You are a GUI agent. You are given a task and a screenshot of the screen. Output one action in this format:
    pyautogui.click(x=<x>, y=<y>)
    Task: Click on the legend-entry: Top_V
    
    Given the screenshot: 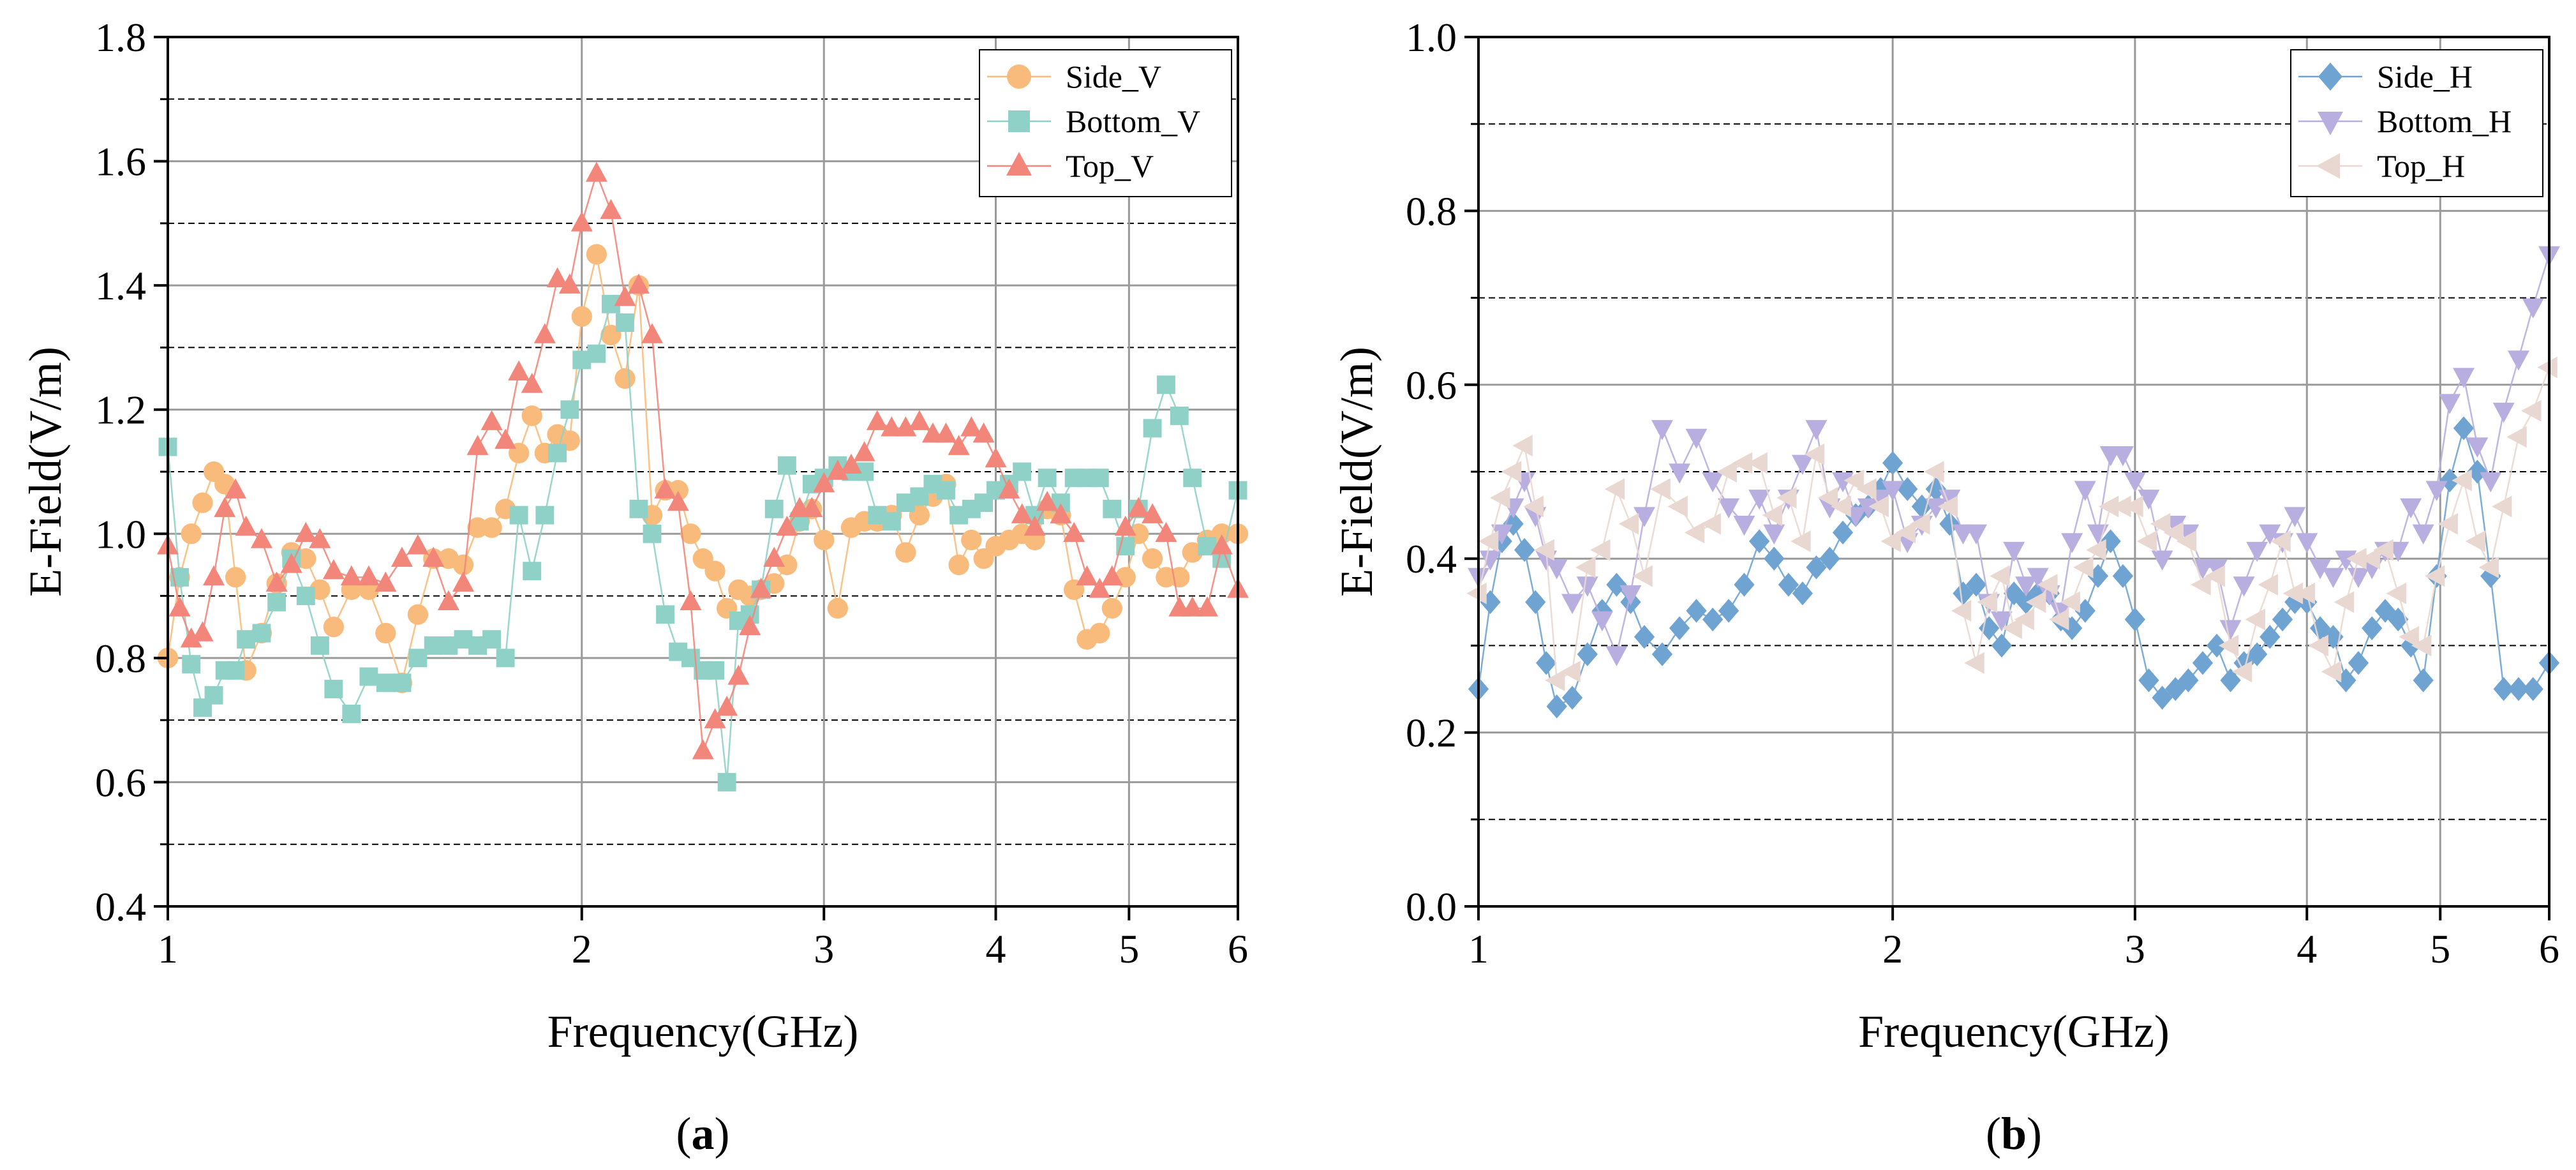 What is the action you would take?
    pyautogui.click(x=1070, y=166)
    